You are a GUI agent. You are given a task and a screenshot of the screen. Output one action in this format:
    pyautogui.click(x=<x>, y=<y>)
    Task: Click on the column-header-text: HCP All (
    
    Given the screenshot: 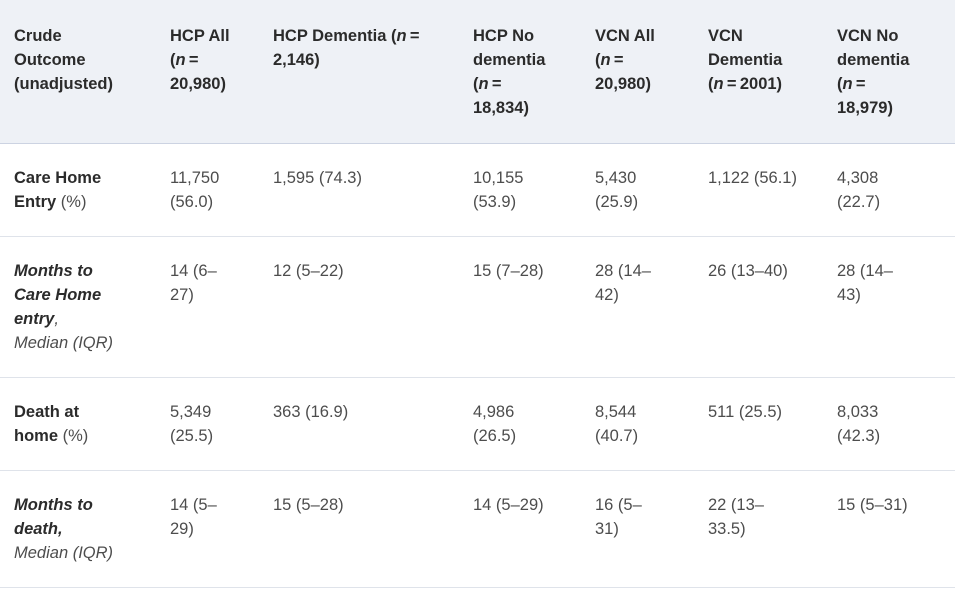 What is the action you would take?
    pyautogui.click(x=200, y=48)
    